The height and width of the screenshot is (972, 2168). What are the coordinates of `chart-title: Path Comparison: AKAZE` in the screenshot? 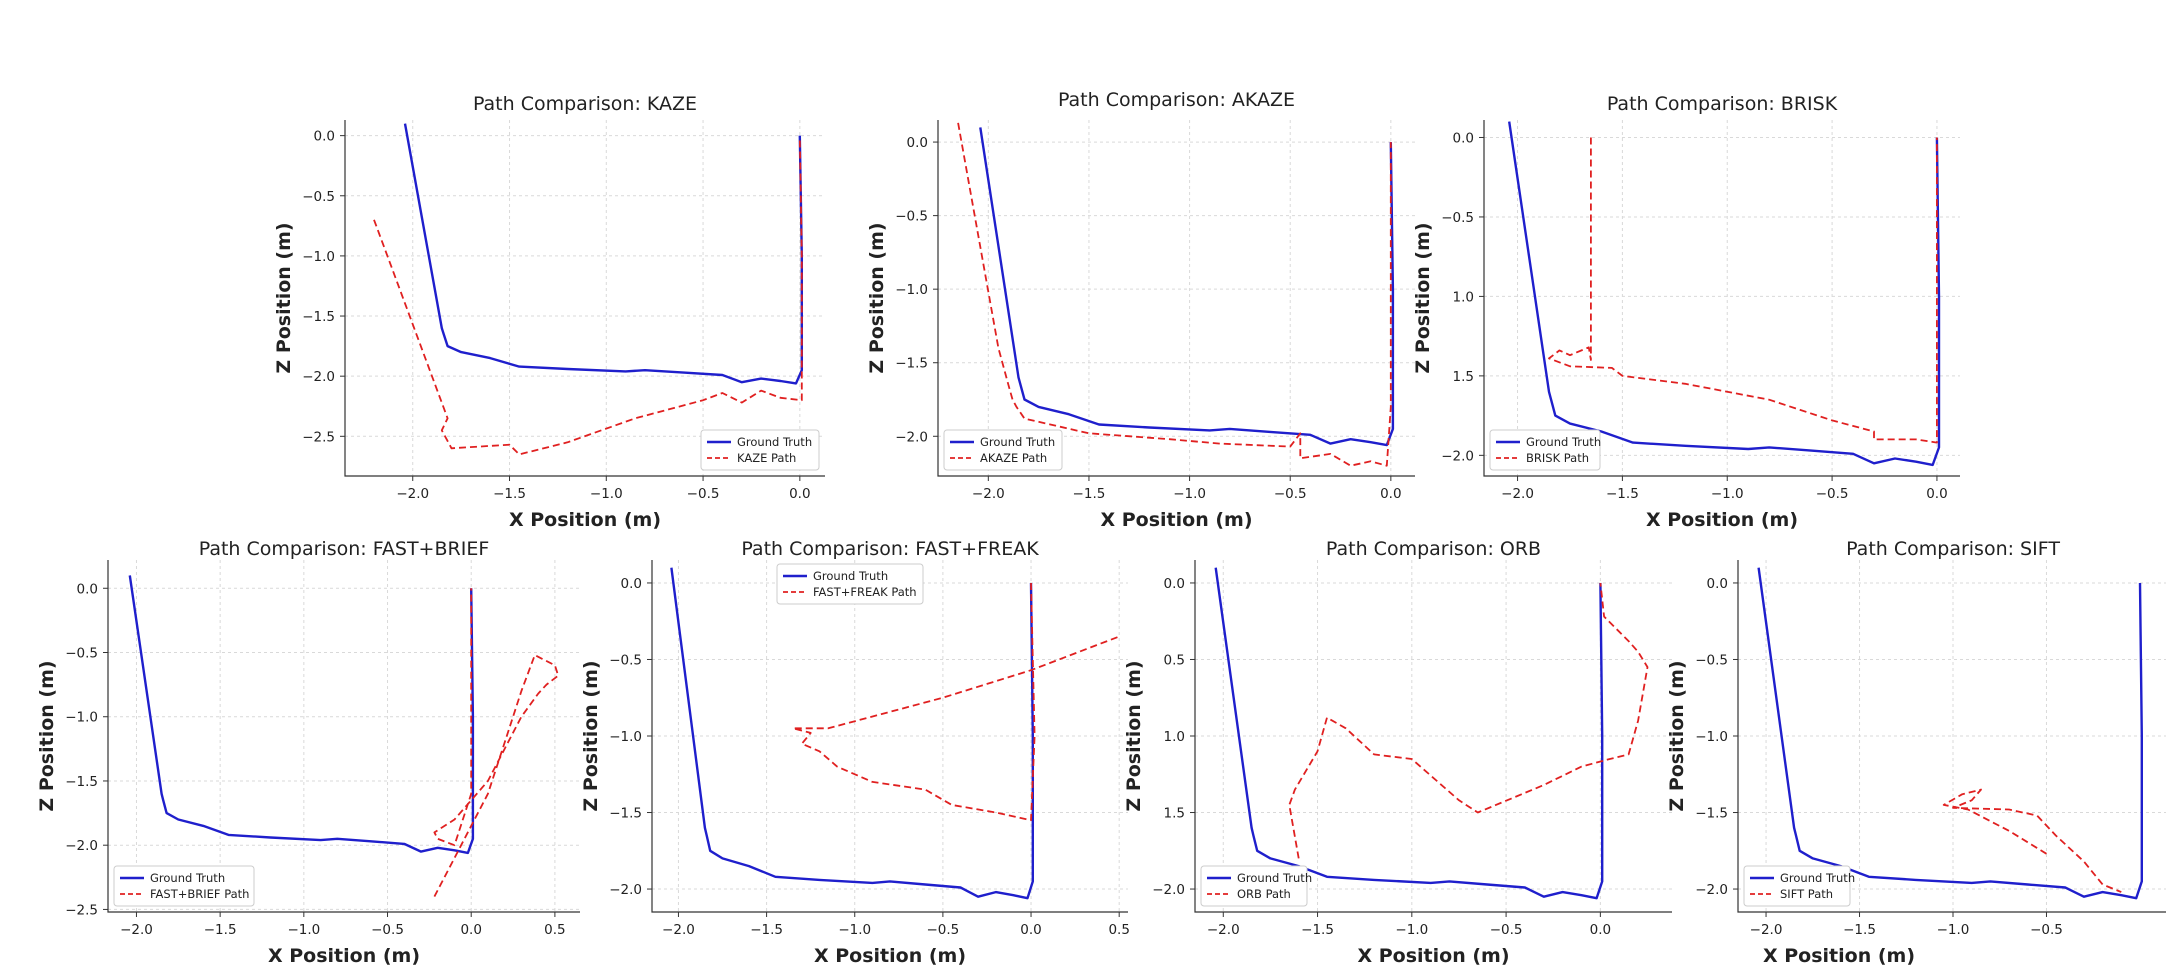 It's located at (1176, 100).